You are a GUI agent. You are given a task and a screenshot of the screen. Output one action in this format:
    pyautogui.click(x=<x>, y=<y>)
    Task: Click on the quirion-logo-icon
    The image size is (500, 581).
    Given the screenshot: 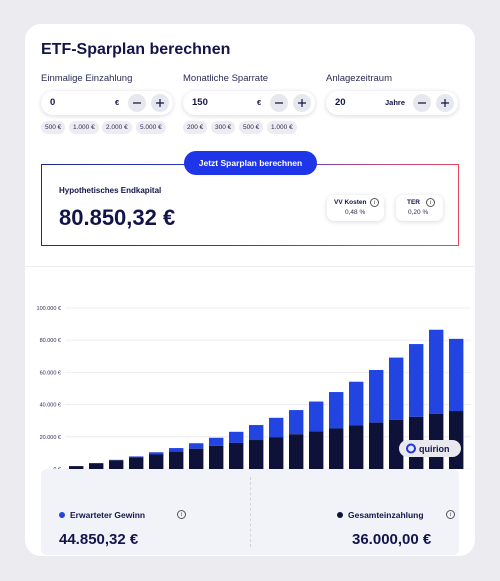 What is the action you would take?
    pyautogui.click(x=411, y=448)
    